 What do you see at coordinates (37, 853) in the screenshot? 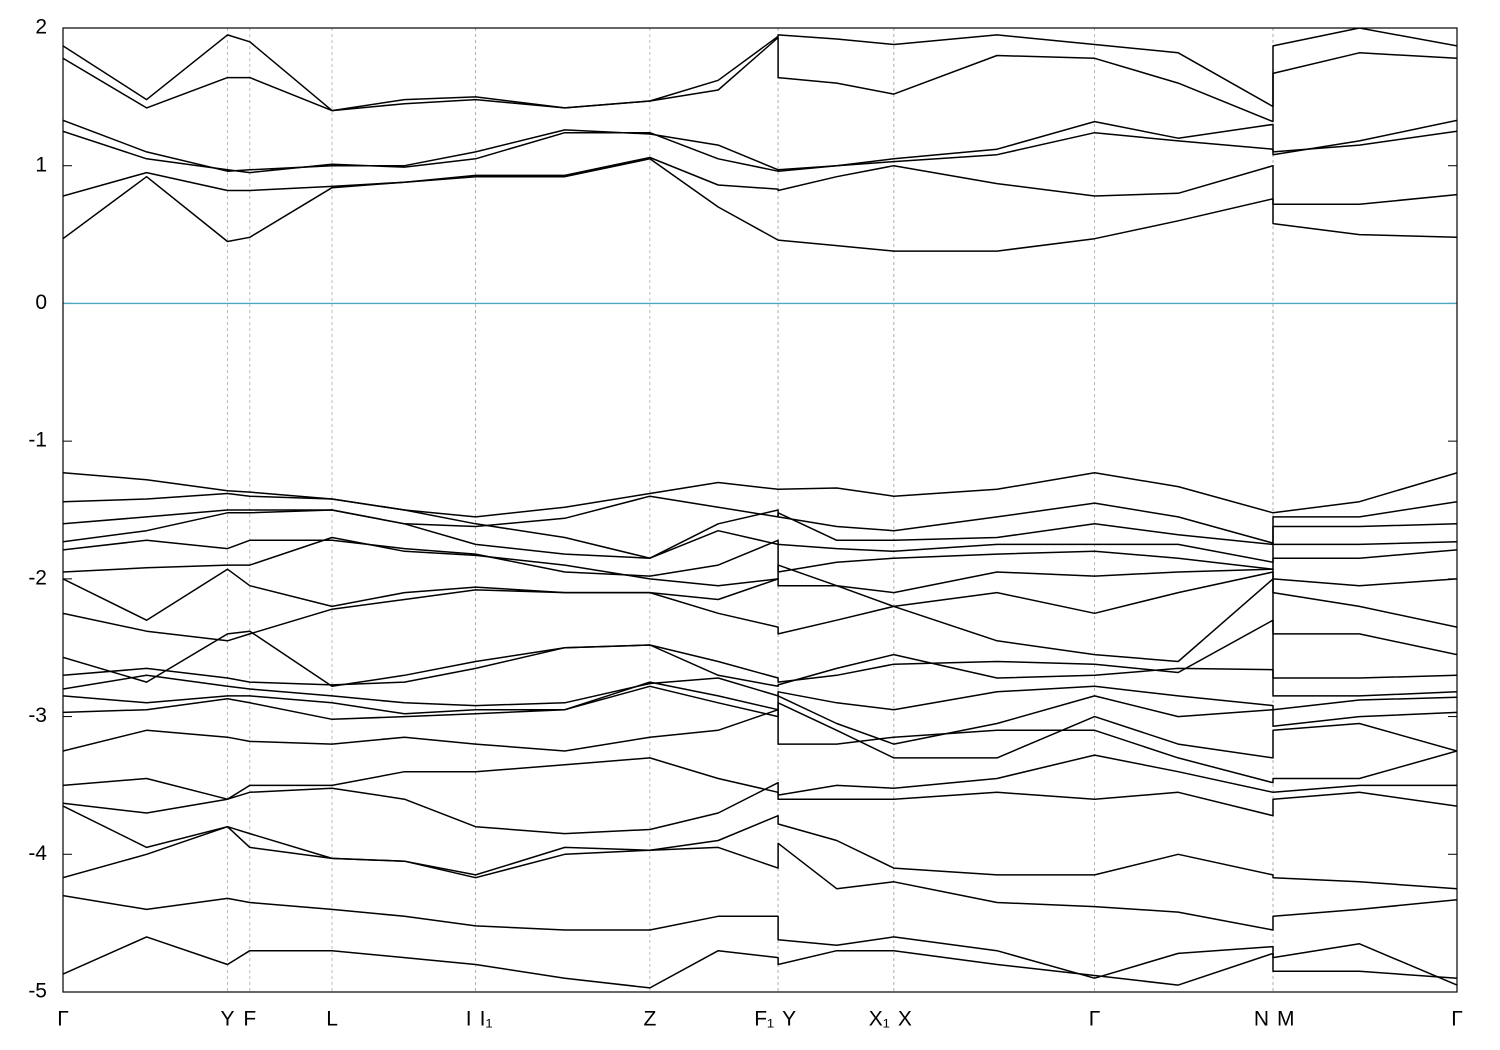
I see `y-tick-label: -4` at bounding box center [37, 853].